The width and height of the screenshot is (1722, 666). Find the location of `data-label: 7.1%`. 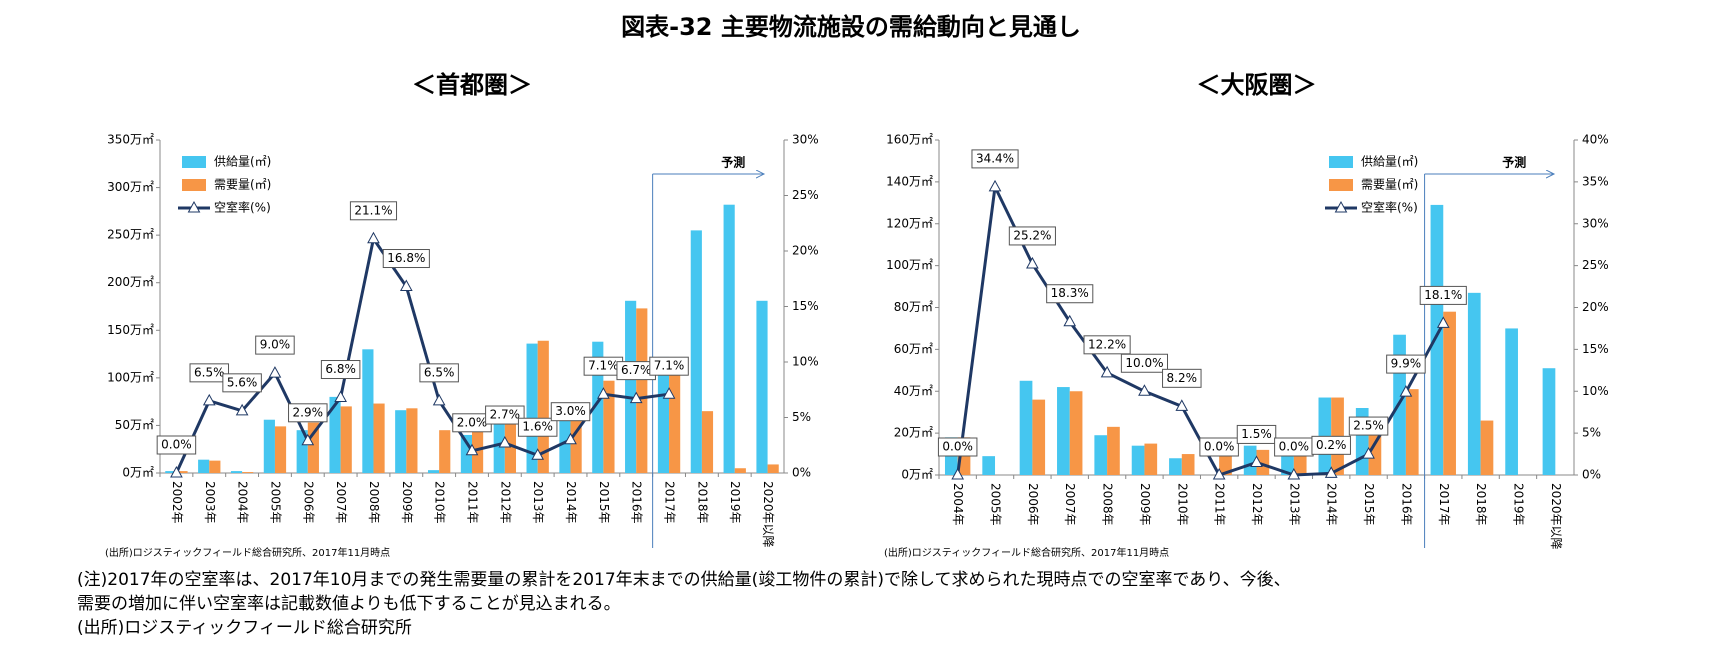

data-label: 7.1% is located at coordinates (669, 366).